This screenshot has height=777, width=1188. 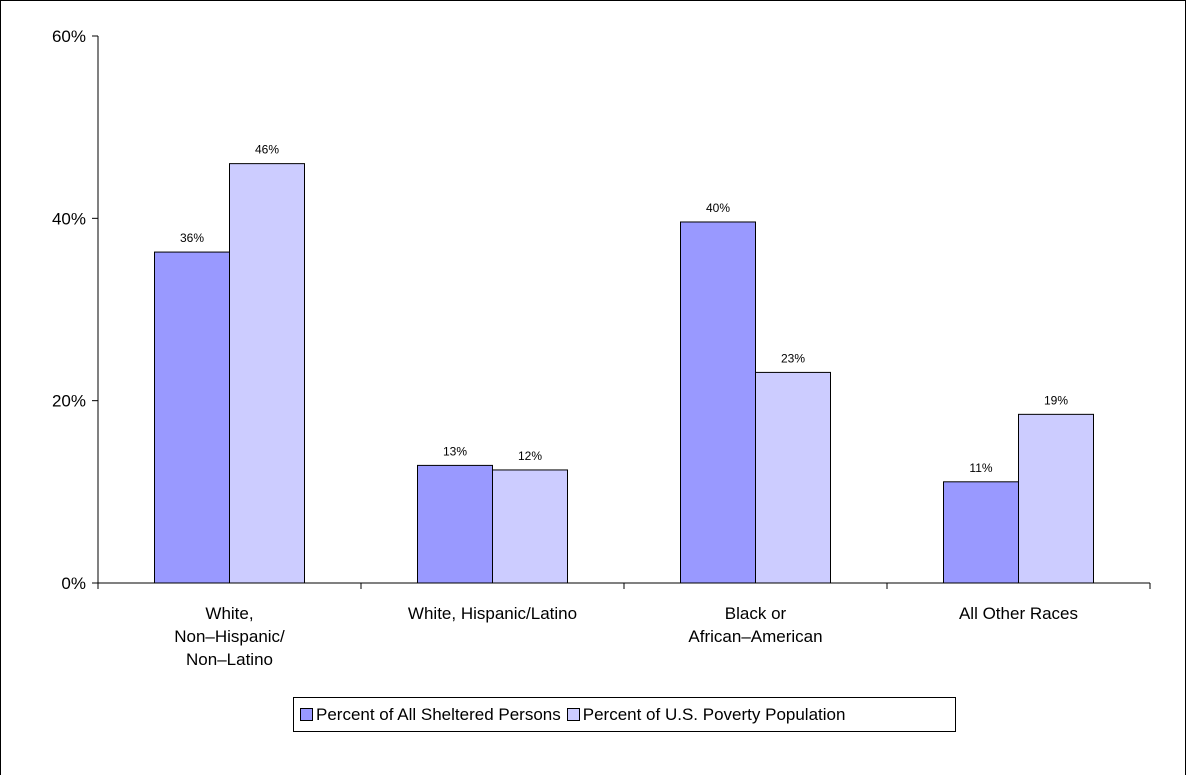 I want to click on legend-item-sheltered: Percent of All Sheltered Persons, so click(x=430, y=715).